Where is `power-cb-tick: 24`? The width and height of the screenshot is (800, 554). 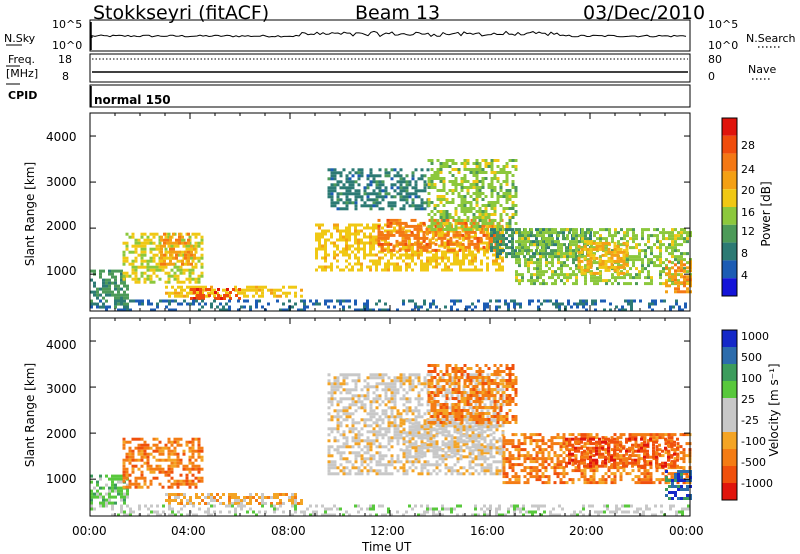
power-cb-tick: 24 is located at coordinates (748, 169).